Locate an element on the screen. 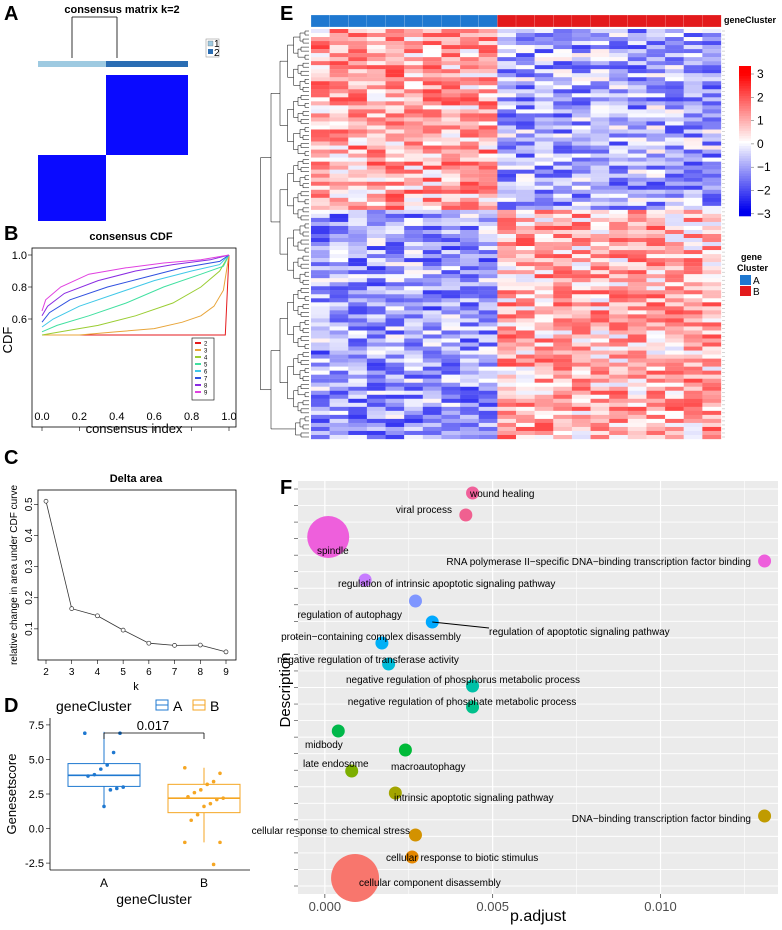  cdf-x-tick-label: 1.0 is located at coordinates (228, 417).